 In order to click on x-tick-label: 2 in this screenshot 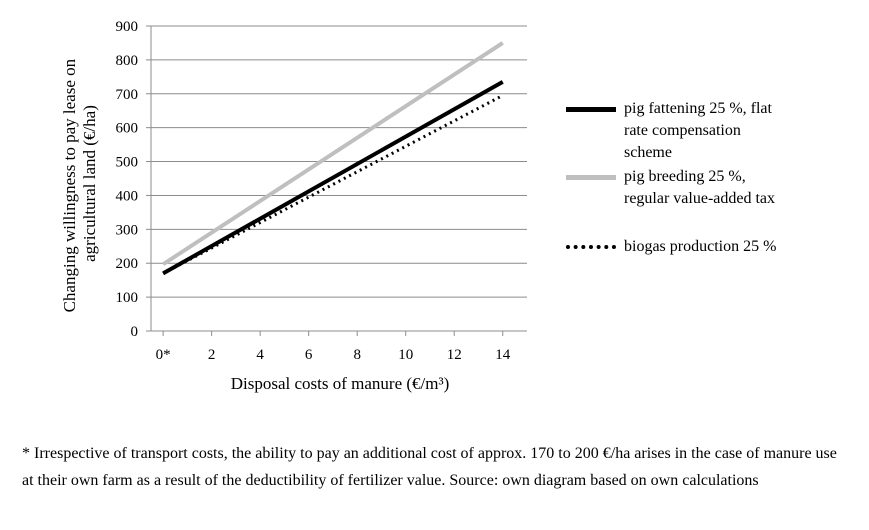, I will do `click(212, 355)`.